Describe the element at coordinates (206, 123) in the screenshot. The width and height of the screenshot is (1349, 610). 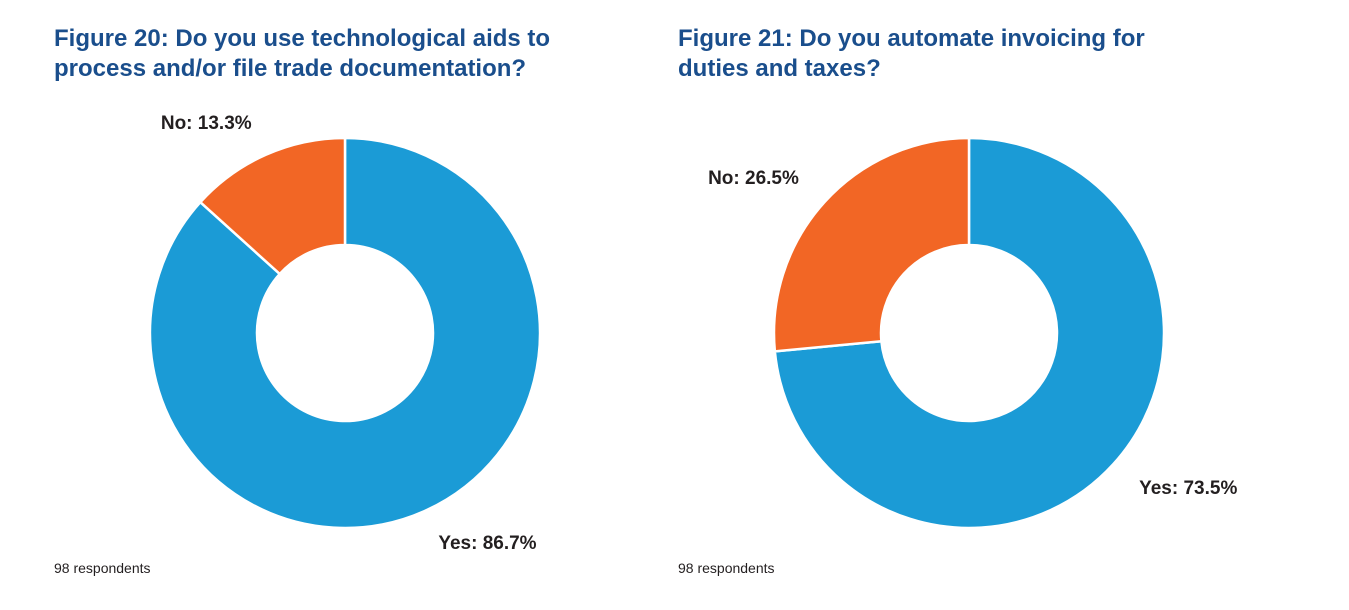
I see `slice-label-no: No: 13.3%` at that location.